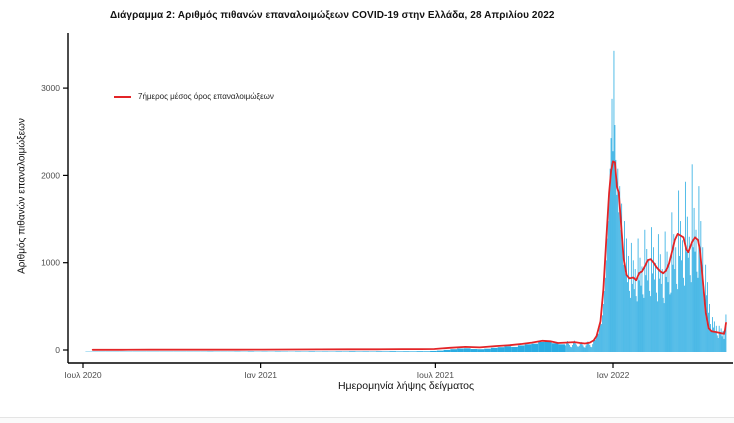 The height and width of the screenshot is (423, 734). I want to click on x-tick-label: Ιαν 2021, so click(260, 375).